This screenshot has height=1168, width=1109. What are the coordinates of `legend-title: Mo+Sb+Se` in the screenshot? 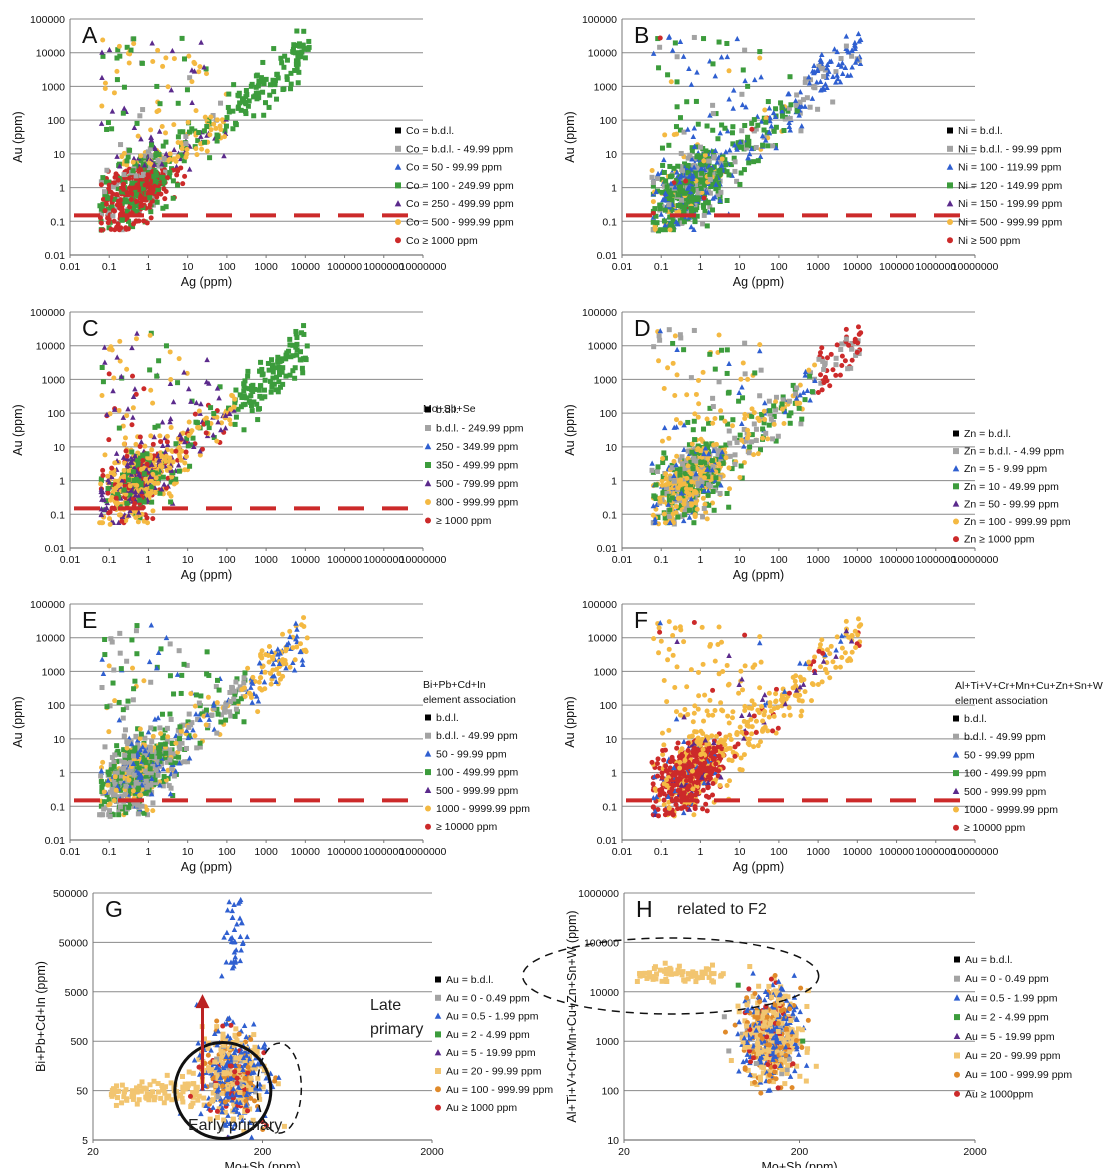 It's located at (449, 409).